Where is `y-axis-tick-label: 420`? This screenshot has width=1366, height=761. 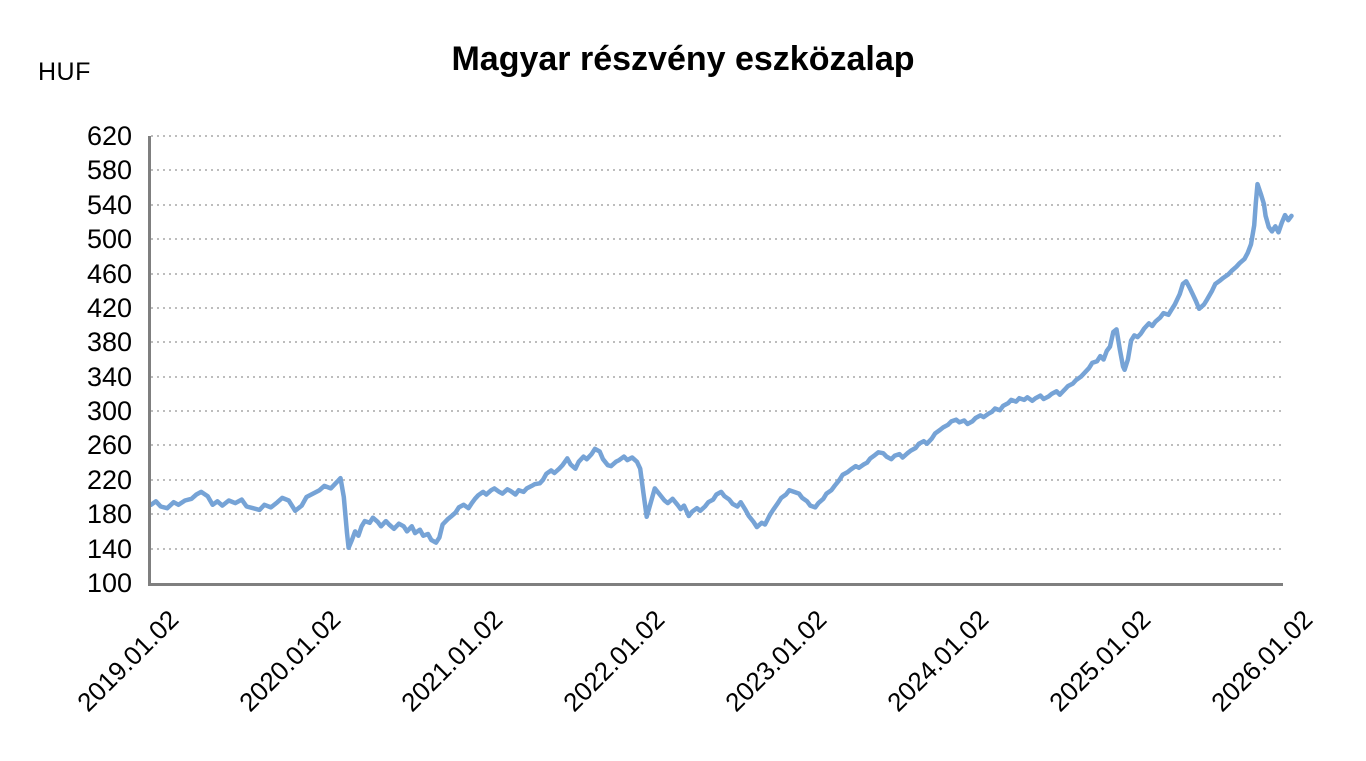 y-axis-tick-label: 420 is located at coordinates (109, 307).